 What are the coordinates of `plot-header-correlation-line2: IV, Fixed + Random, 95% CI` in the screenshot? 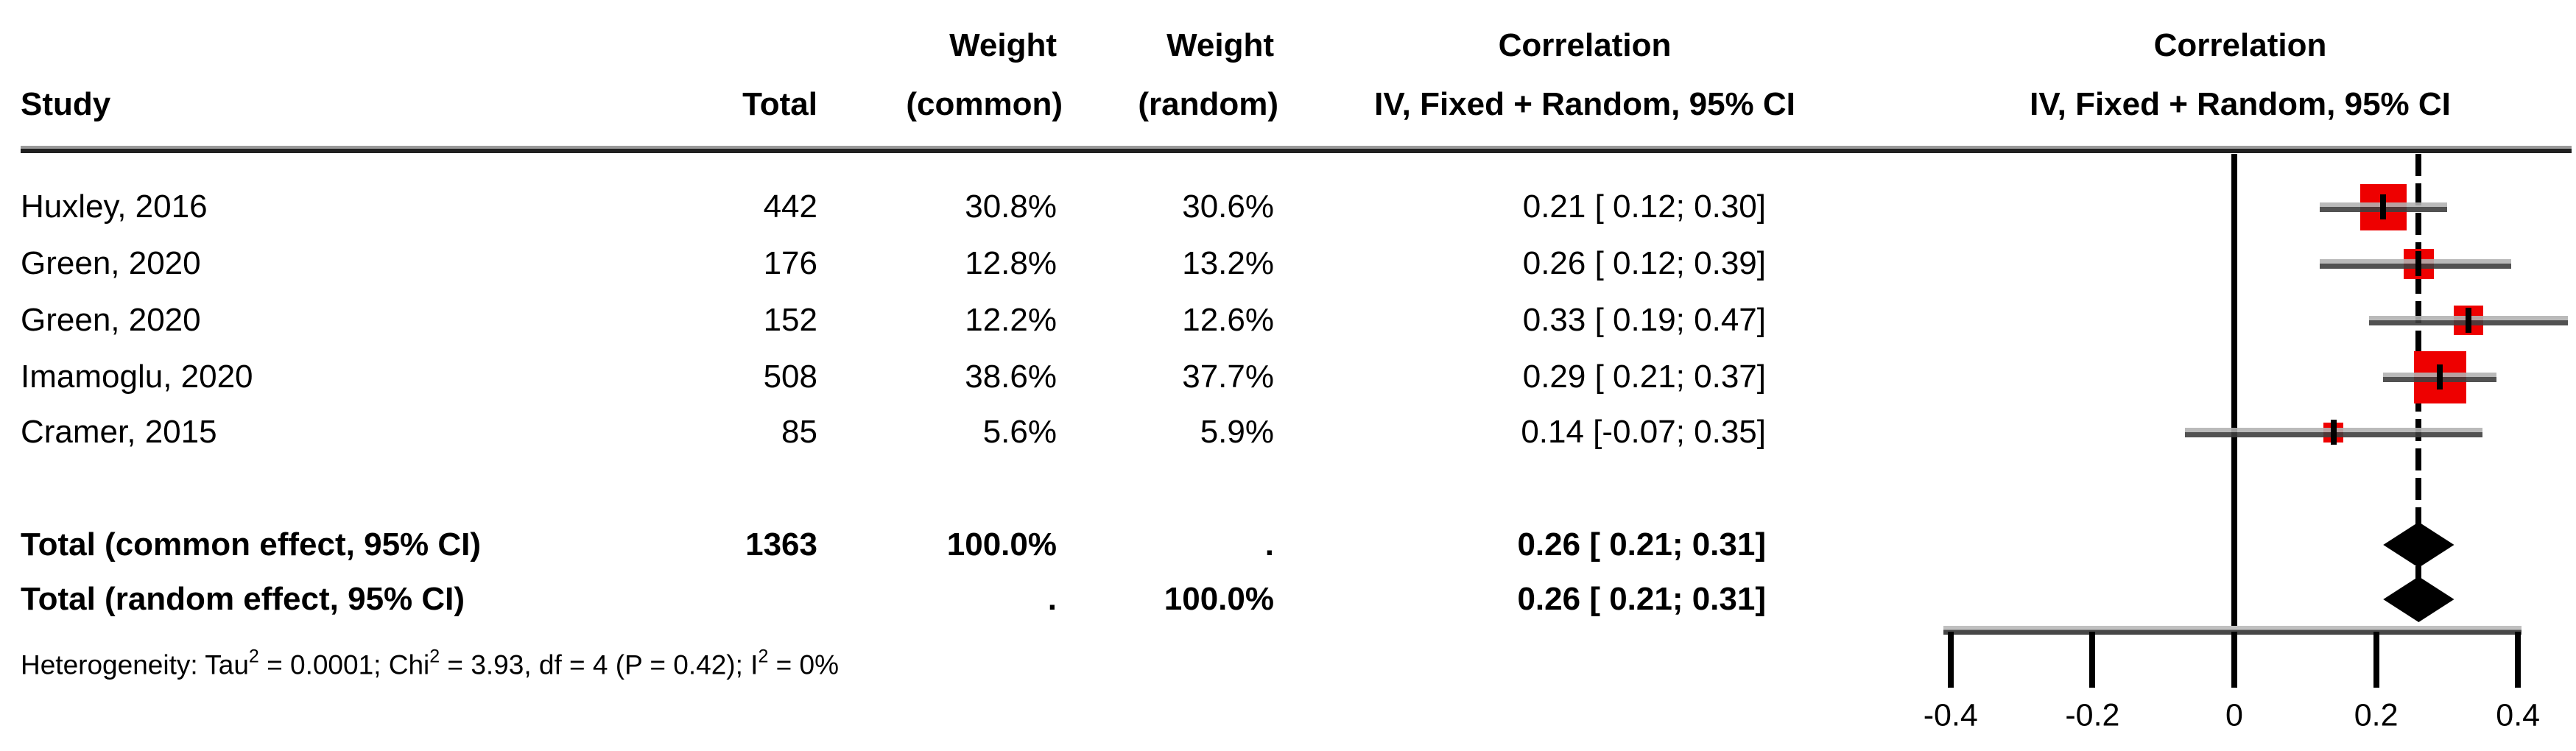 It's located at (2240, 104).